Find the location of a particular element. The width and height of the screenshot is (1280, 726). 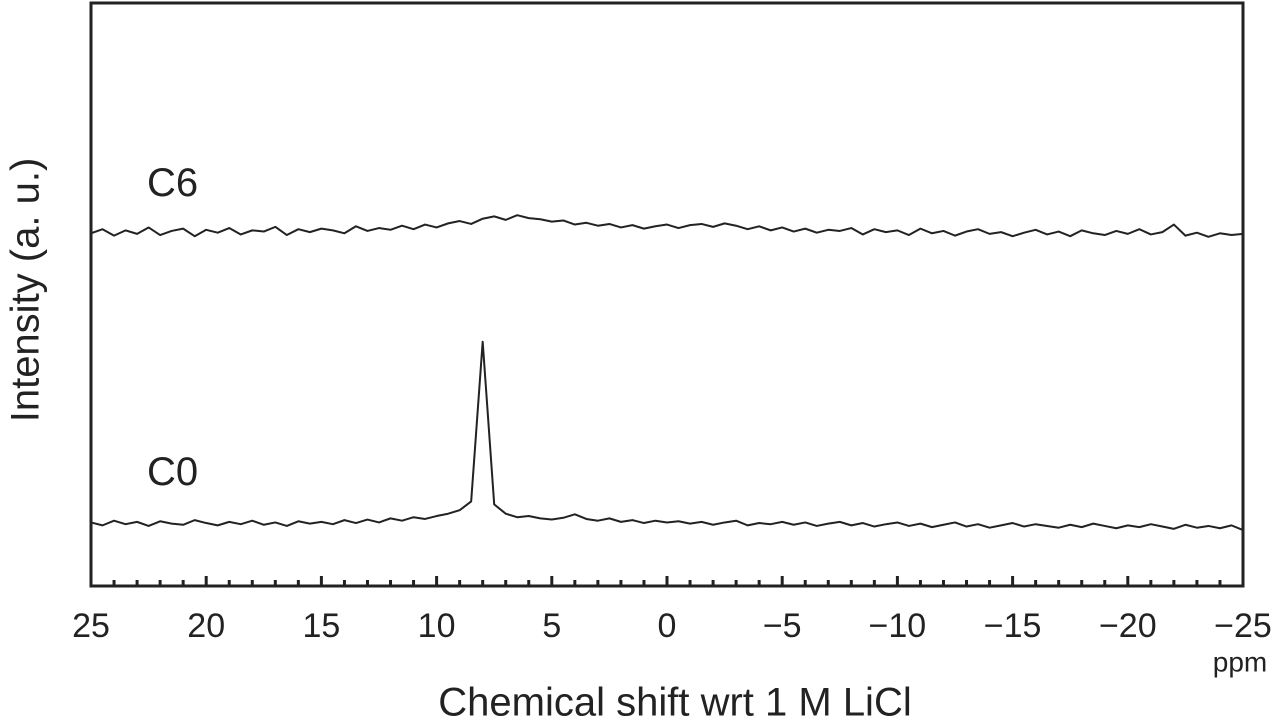

x-tick-label: −15 is located at coordinates (1013, 626).